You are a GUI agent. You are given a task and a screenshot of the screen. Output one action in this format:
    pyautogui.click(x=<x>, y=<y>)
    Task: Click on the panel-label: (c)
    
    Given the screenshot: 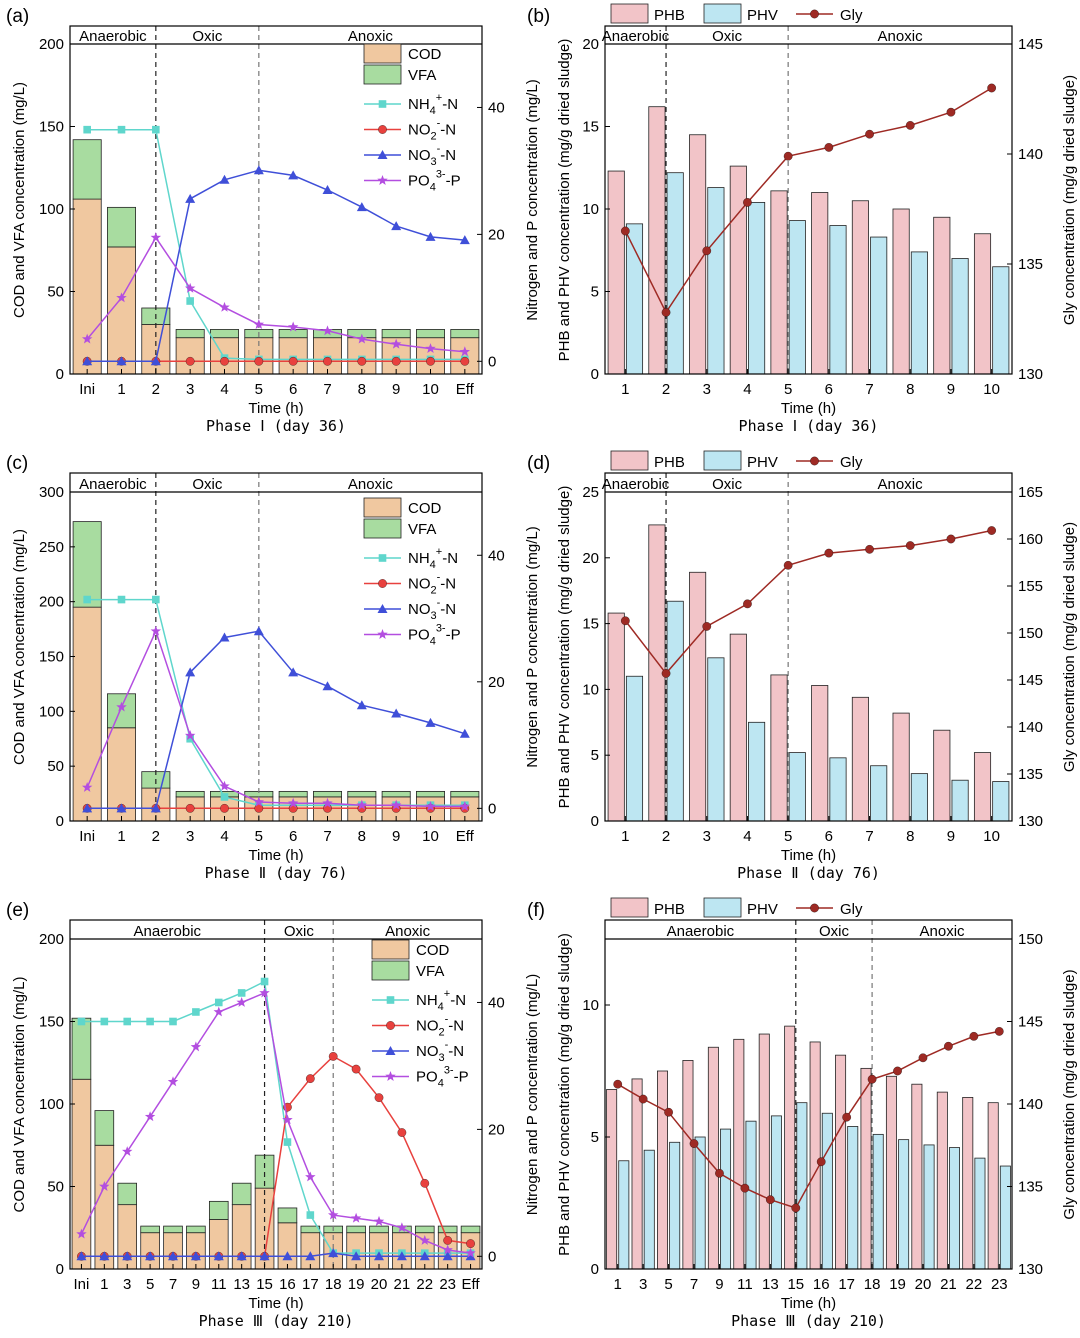 What is the action you would take?
    pyautogui.click(x=17, y=463)
    